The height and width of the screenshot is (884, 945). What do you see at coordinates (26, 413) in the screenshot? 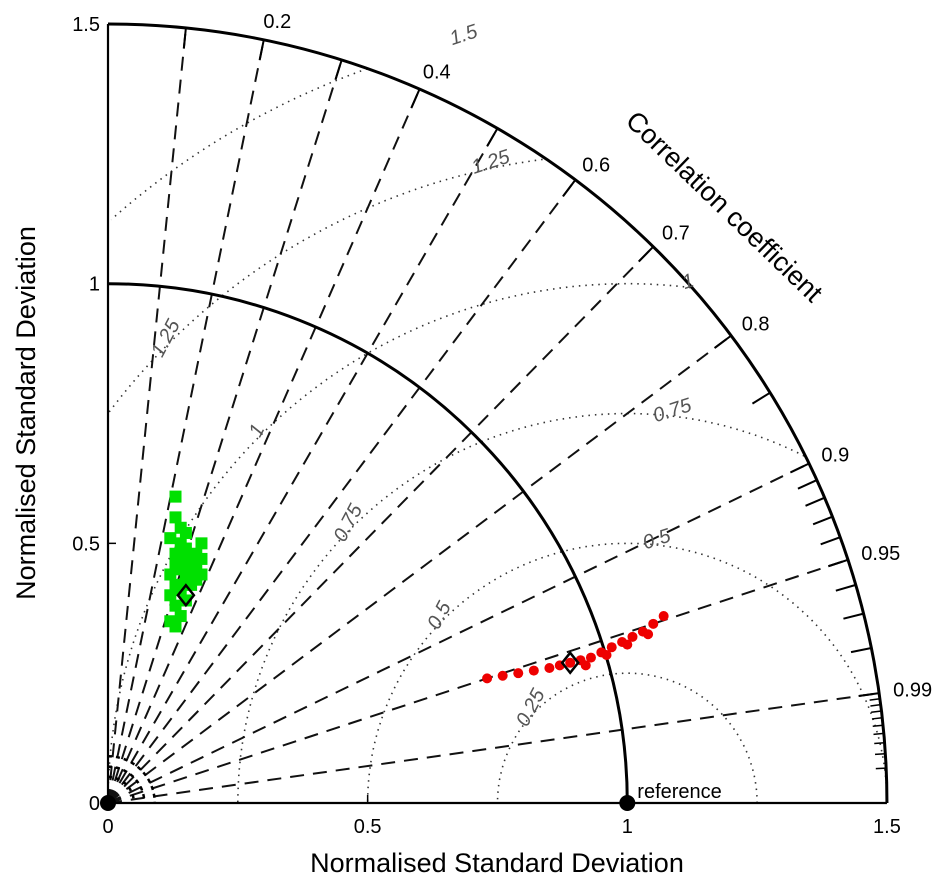
I see `y-axis-title: Normalised Standard Deviation` at bounding box center [26, 413].